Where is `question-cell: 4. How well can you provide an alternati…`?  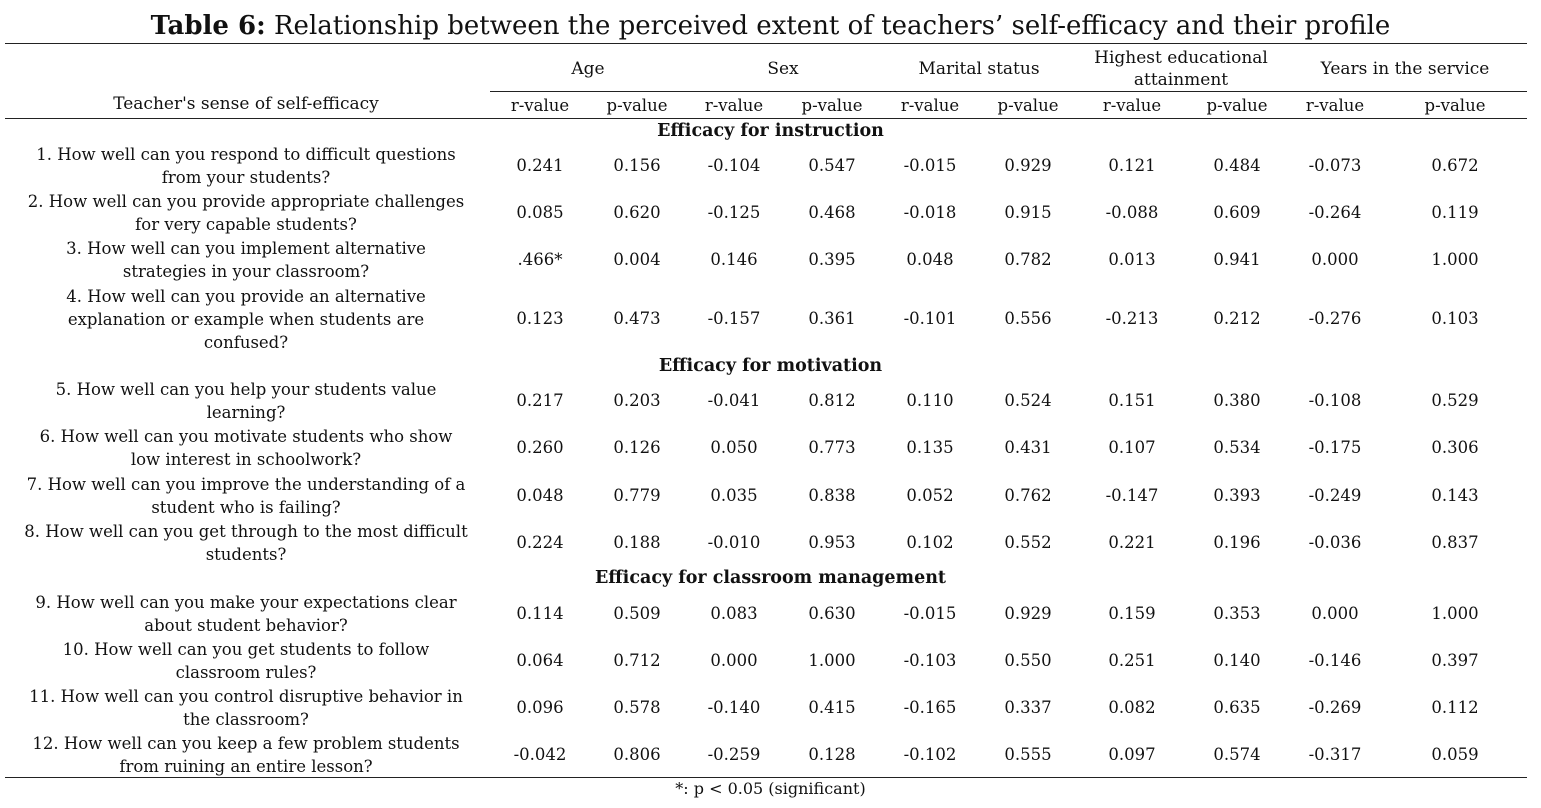
question-cell: 4. How well can you provide an alternati… is located at coordinates (246, 319).